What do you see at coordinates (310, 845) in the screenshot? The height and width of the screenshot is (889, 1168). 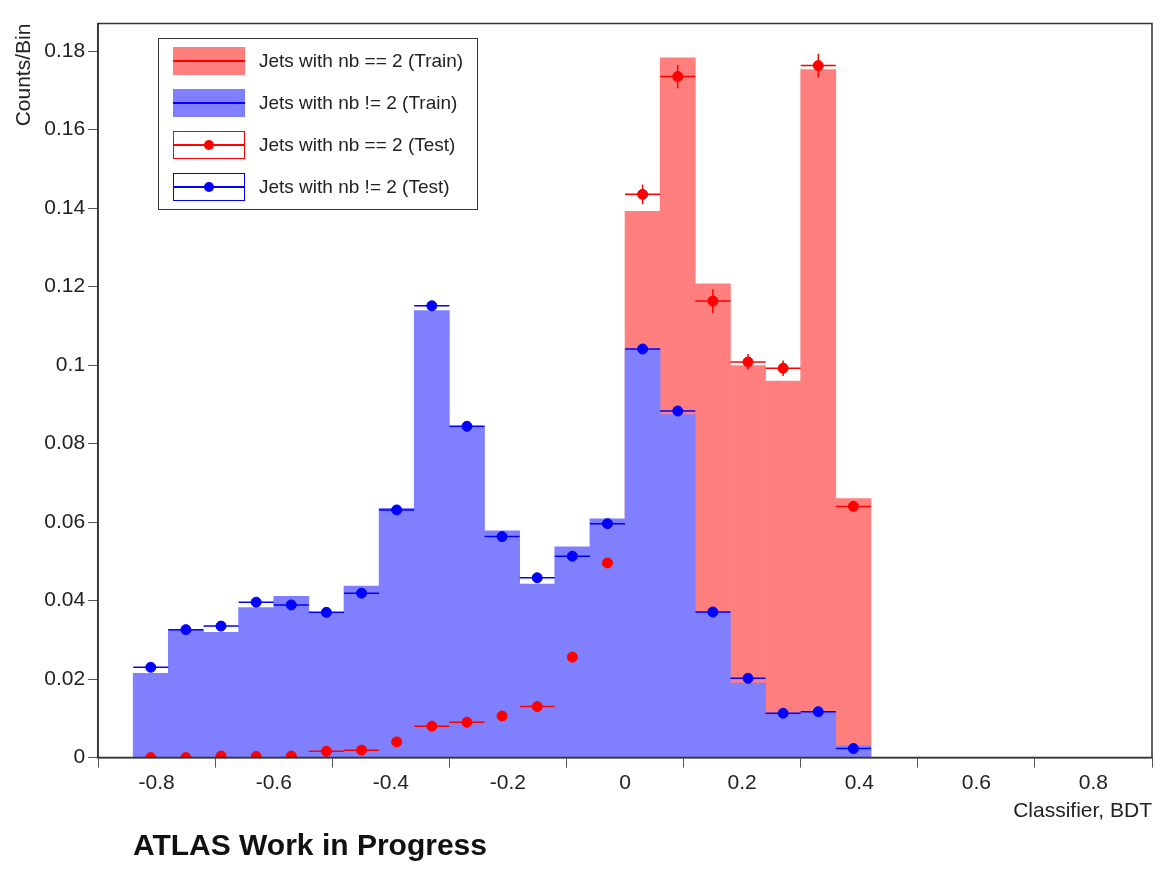 I see `text: ATLAS Work in Progress` at bounding box center [310, 845].